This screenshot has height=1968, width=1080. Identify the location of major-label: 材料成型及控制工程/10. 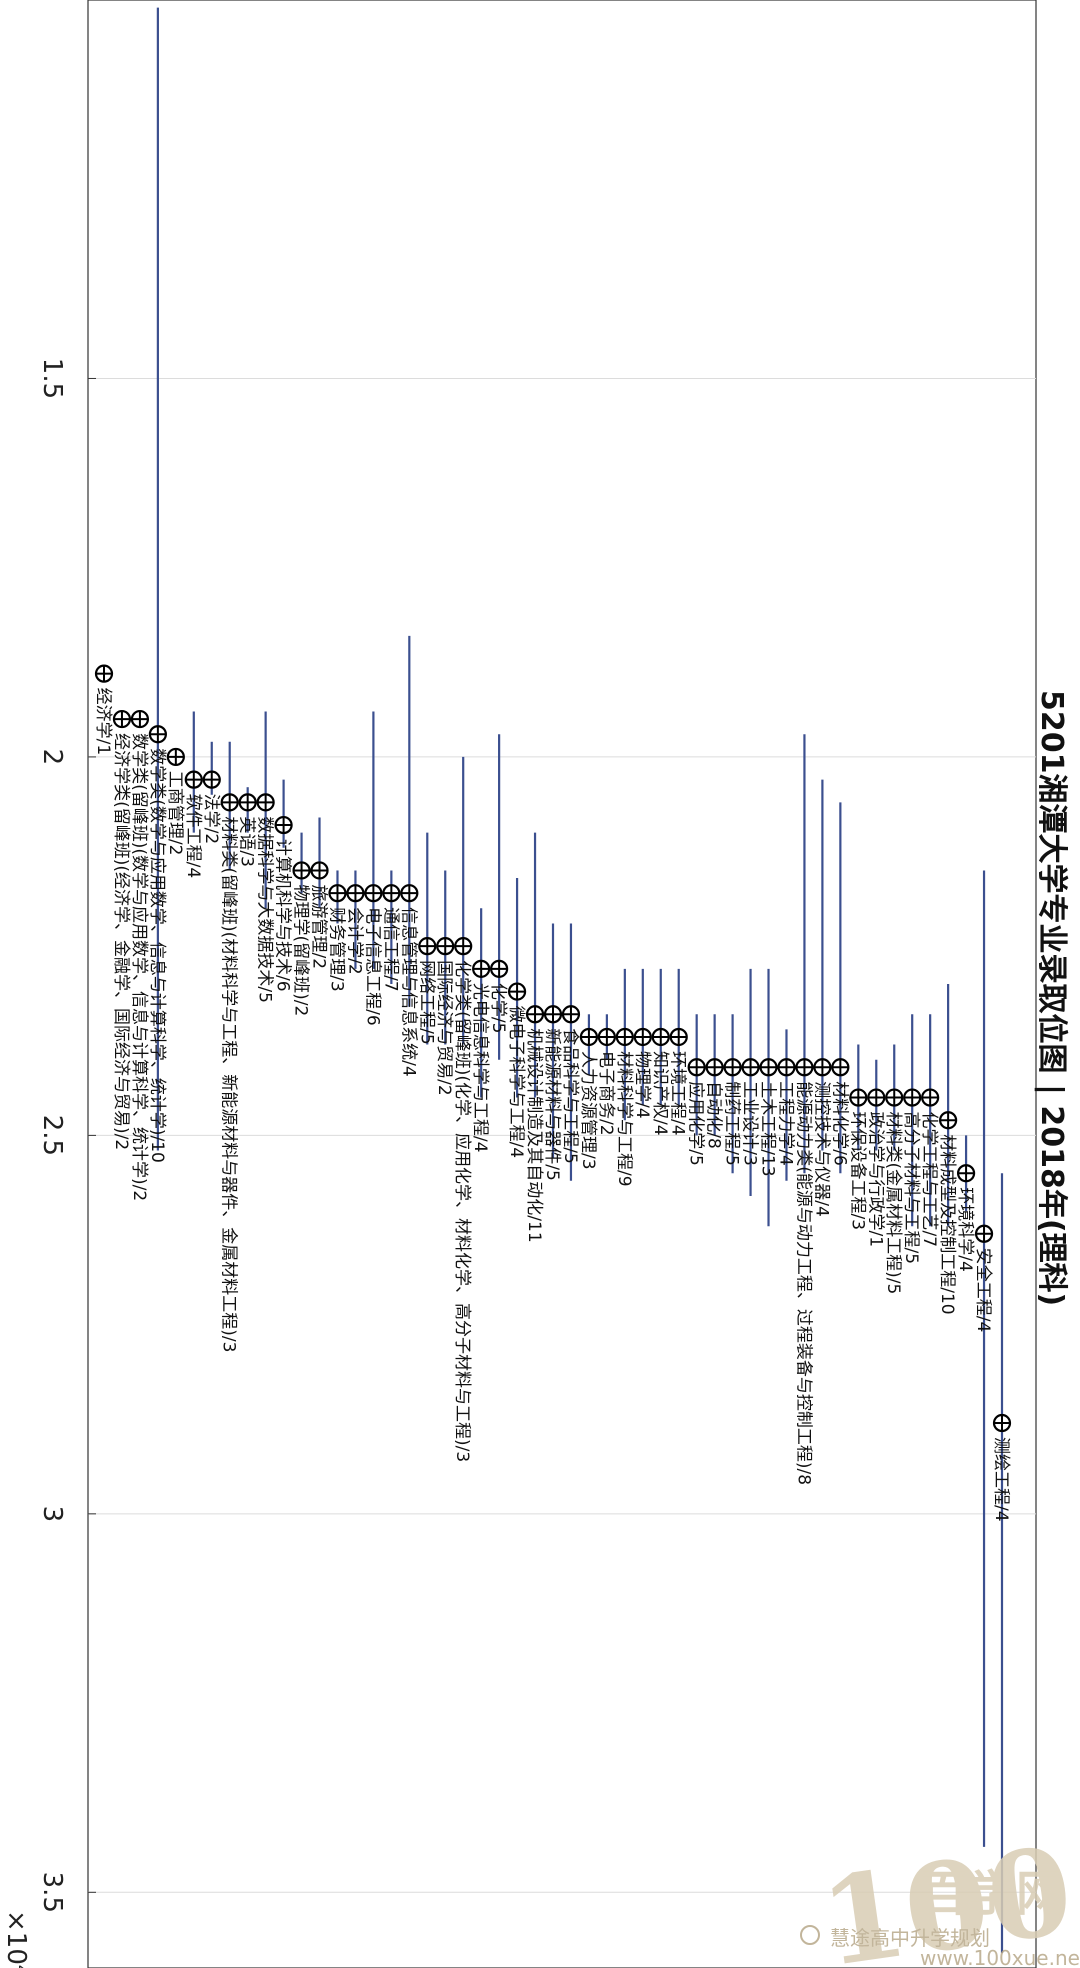
(947, 1224).